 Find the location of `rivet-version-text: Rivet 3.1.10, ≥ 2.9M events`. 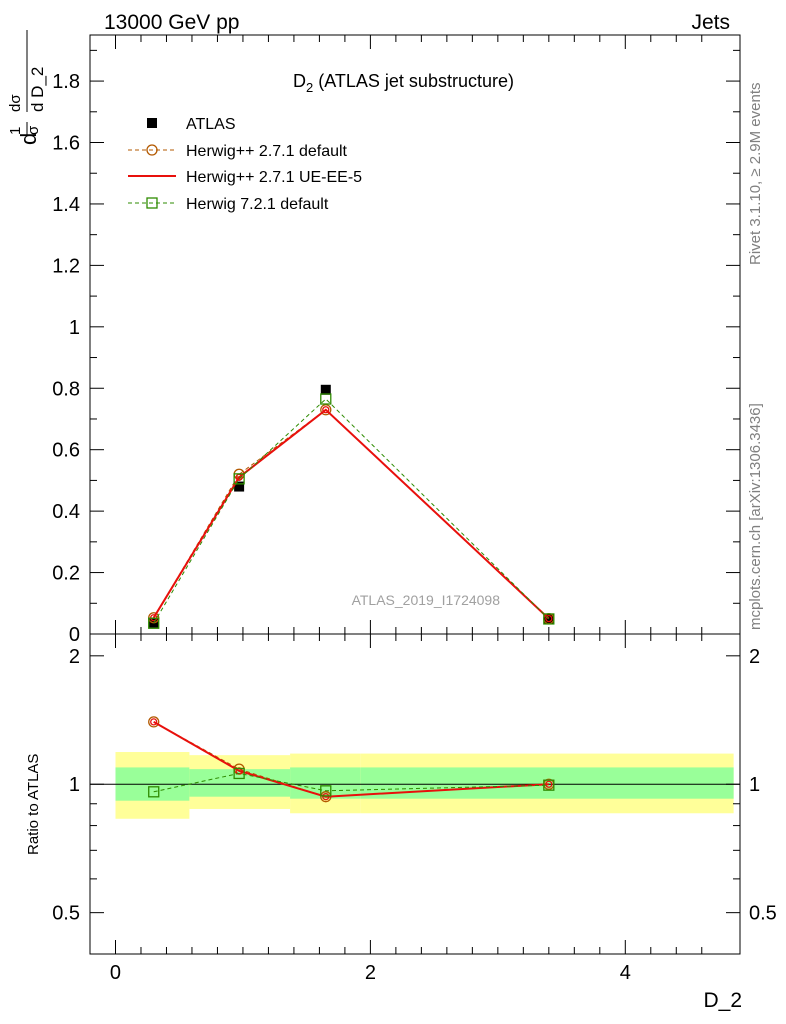

rivet-version-text: Rivet 3.1.10, ≥ 2.9M events is located at coordinates (755, 174).